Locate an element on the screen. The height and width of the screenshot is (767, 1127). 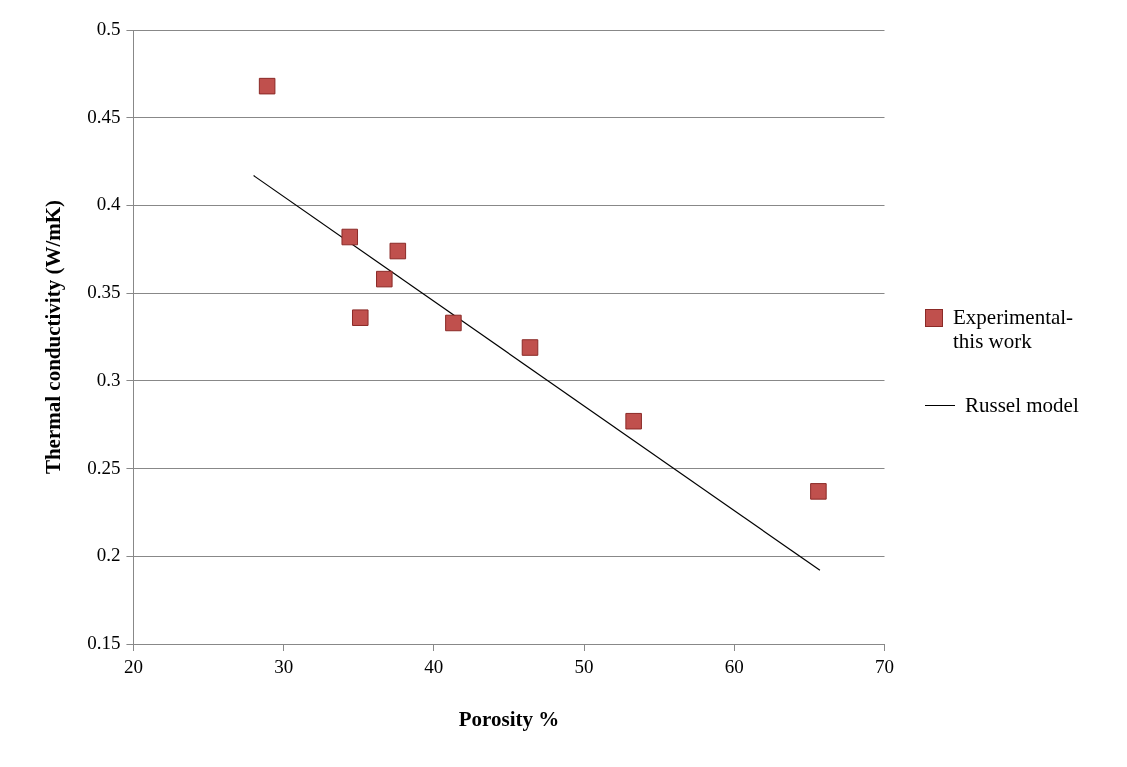
y-tick-label: 0.25 is located at coordinates (104, 467).